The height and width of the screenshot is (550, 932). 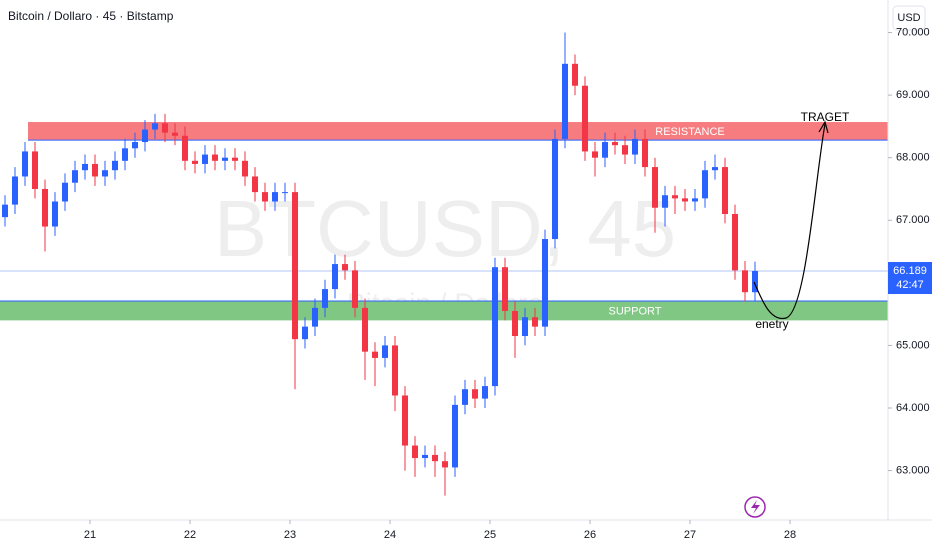 What do you see at coordinates (190, 535) in the screenshot?
I see `x-tick-label: 22` at bounding box center [190, 535].